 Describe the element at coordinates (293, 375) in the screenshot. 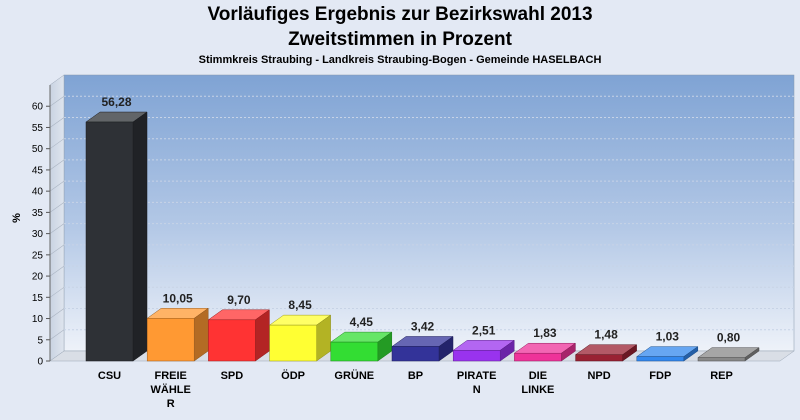

I see `x-tick-label: ÖDP` at that location.